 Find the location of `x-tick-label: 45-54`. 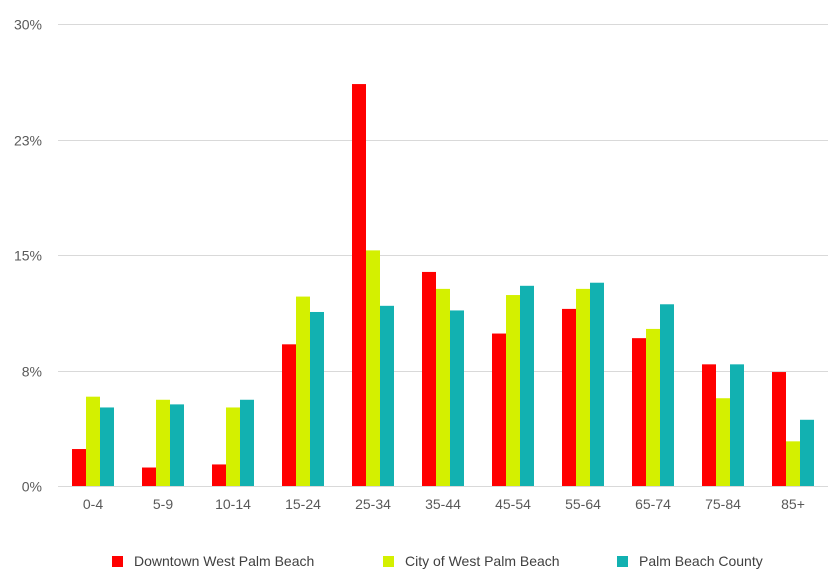

x-tick-label: 45-54 is located at coordinates (513, 504).